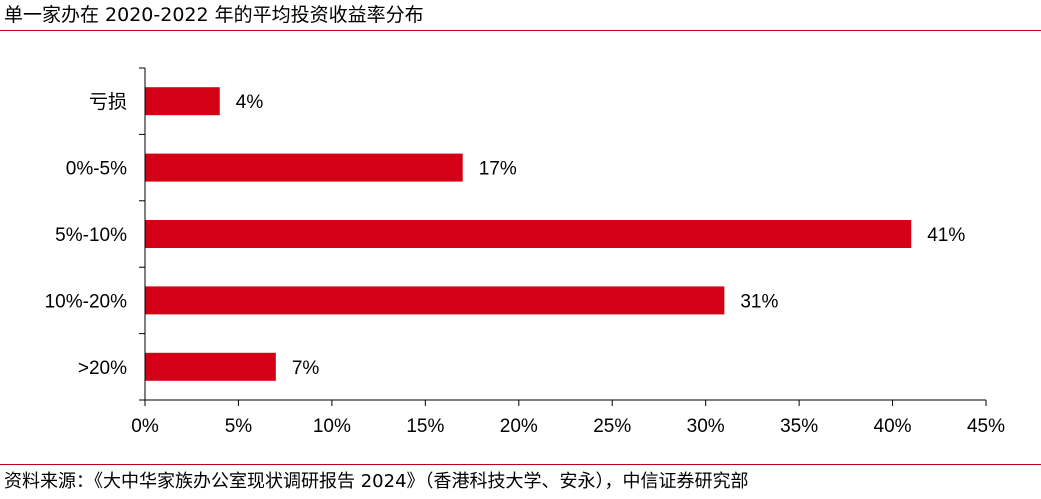 This screenshot has width=1041, height=499. What do you see at coordinates (759, 301) in the screenshot?
I see `data-label-4: 31%` at bounding box center [759, 301].